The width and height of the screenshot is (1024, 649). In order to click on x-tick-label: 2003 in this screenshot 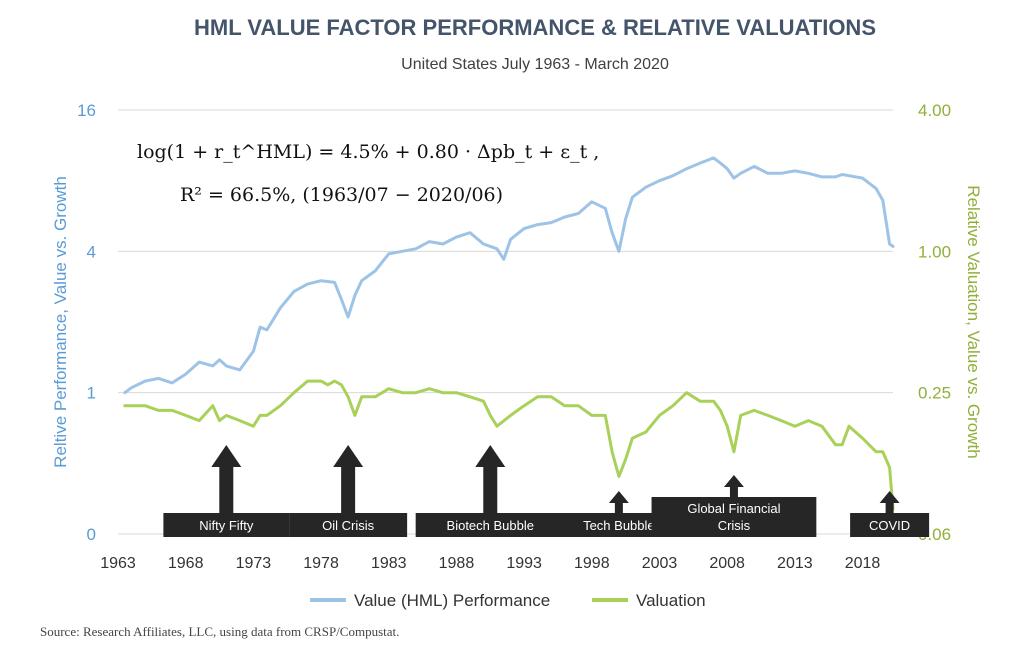, I will do `click(660, 563)`.